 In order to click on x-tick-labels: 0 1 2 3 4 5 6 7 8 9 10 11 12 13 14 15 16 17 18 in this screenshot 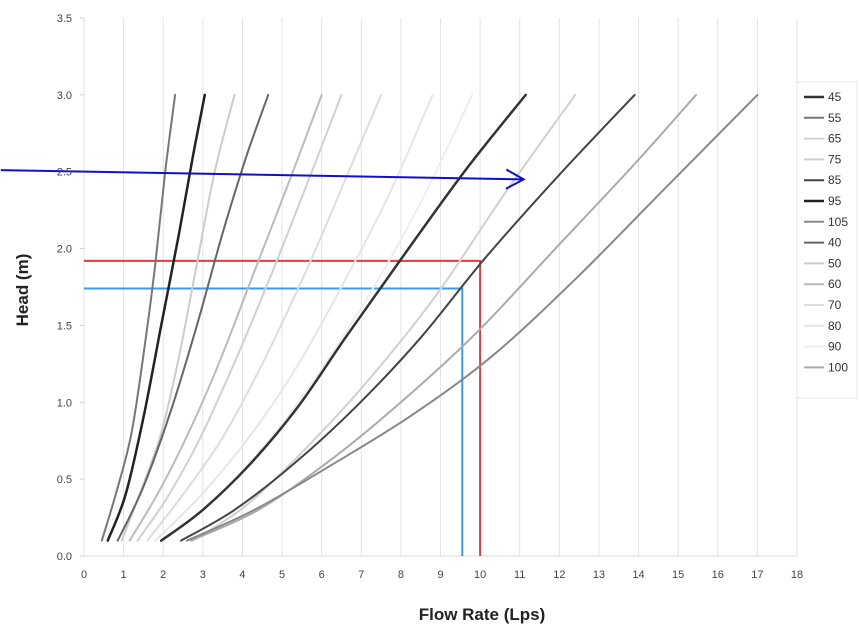, I will do `click(442, 575)`.